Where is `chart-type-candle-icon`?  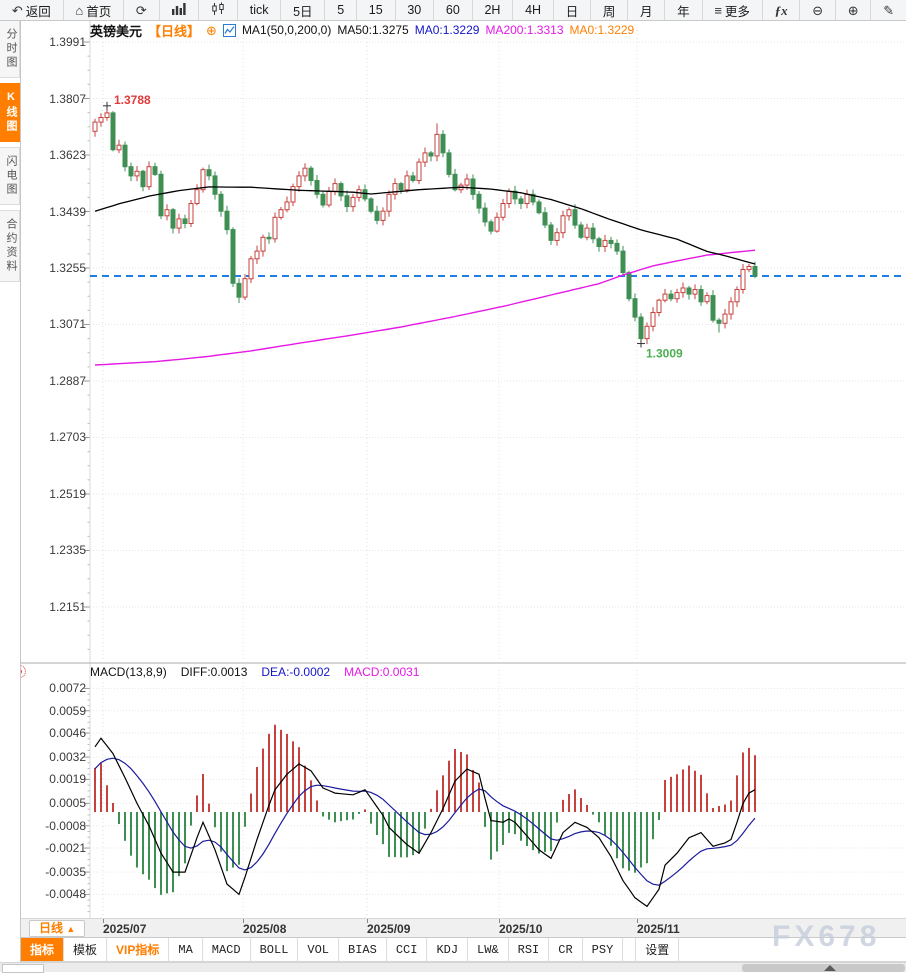 chart-type-candle-icon is located at coordinates (218, 10).